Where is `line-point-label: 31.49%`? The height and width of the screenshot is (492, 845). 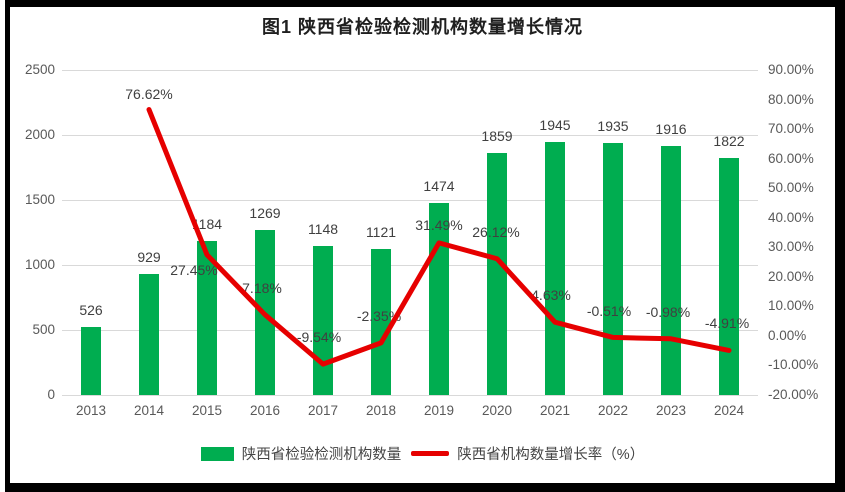
line-point-label: 31.49% is located at coordinates (439, 224).